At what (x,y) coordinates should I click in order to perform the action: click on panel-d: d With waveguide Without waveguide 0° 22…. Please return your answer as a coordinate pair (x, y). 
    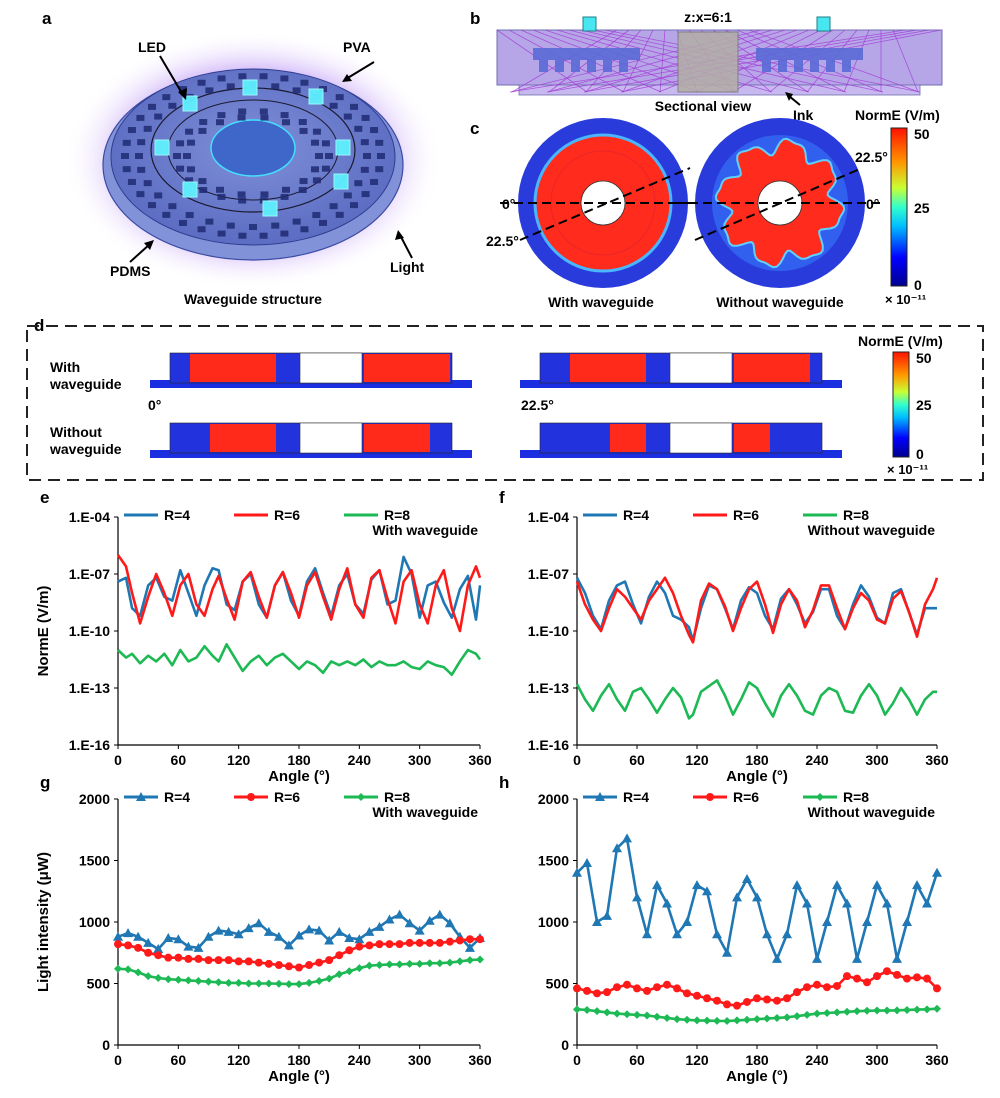
    Looking at the image, I should click on (505, 398).